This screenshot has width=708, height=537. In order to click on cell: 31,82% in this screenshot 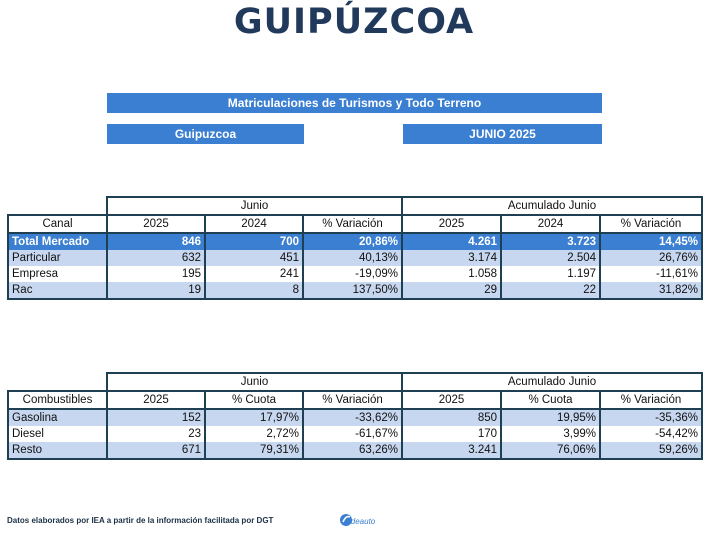, I will do `click(652, 291)`.